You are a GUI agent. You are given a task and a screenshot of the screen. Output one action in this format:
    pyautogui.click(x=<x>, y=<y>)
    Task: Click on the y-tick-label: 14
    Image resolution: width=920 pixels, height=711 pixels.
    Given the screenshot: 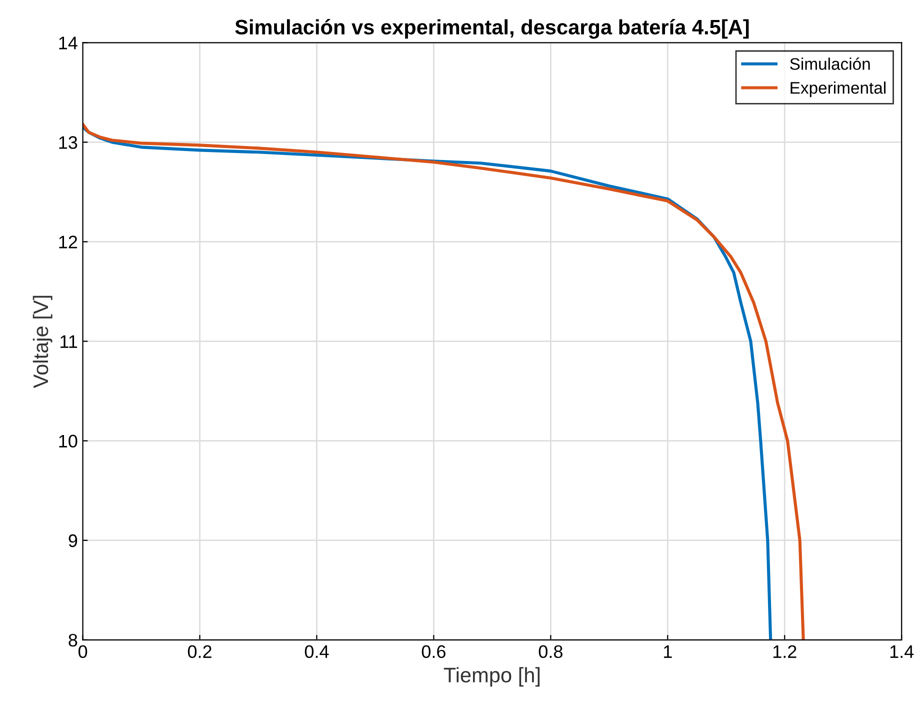 What is the action you would take?
    pyautogui.click(x=68, y=43)
    